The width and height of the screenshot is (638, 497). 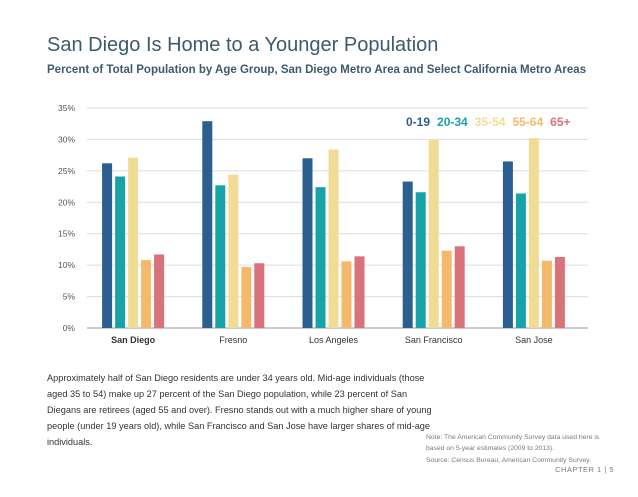 I want to click on x-tick-label: Fresno, so click(x=233, y=340).